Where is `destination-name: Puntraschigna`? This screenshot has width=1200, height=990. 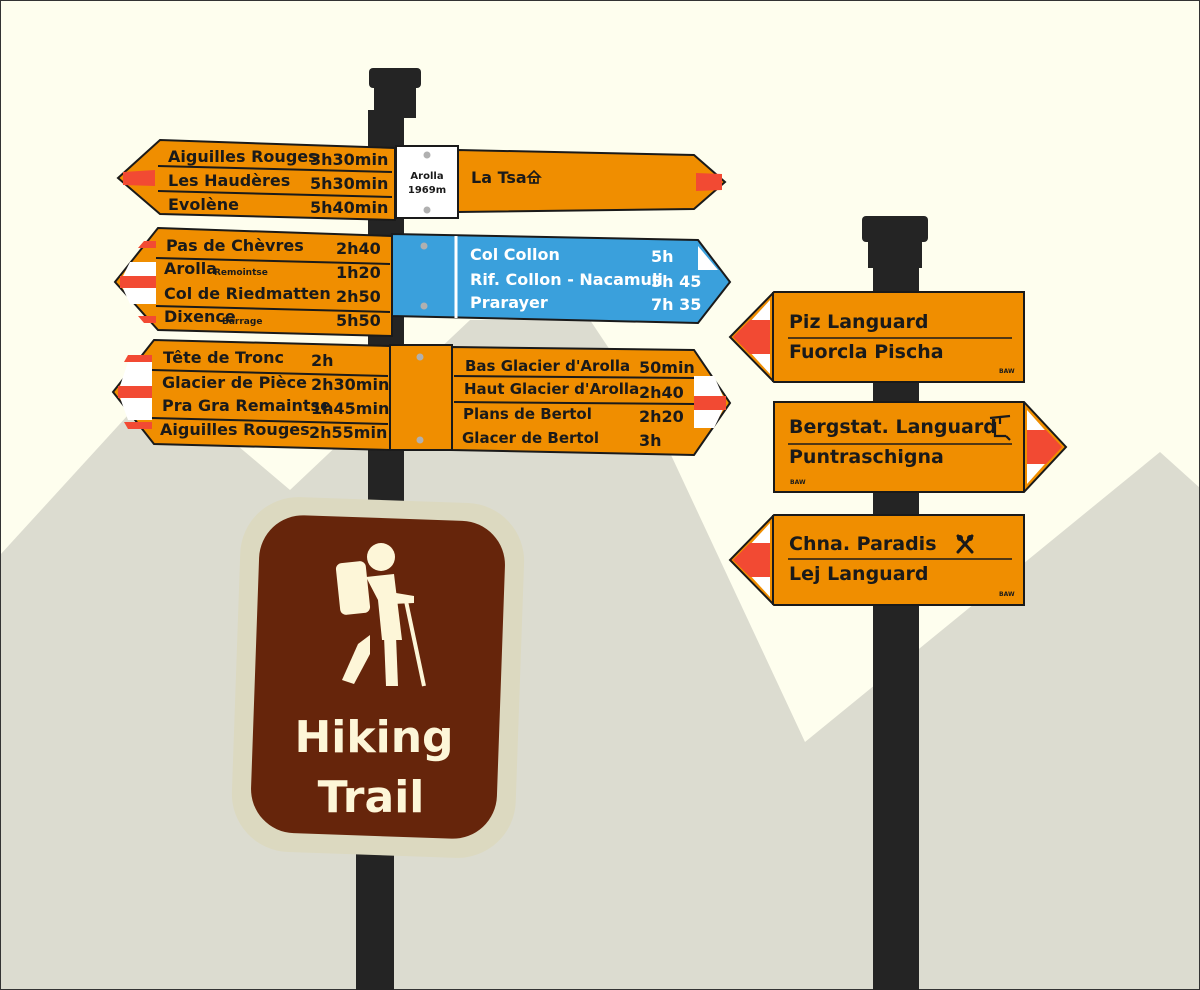
destination-name: Puntraschigna is located at coordinates (866, 457).